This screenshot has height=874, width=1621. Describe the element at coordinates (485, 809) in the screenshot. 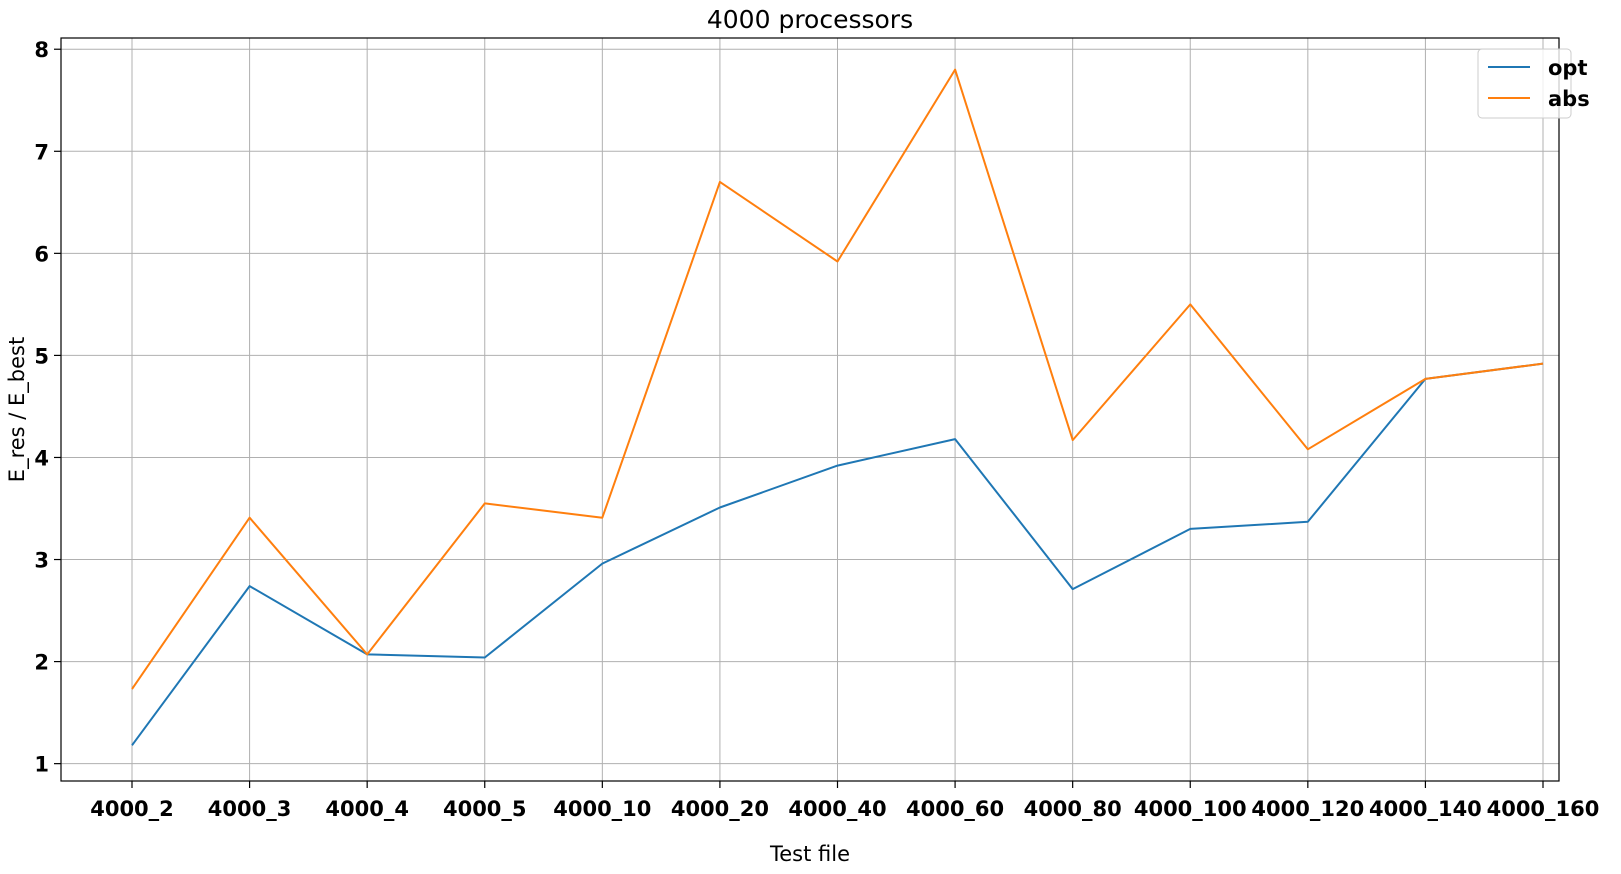

I see `x-tick-label: 4000_5` at that location.